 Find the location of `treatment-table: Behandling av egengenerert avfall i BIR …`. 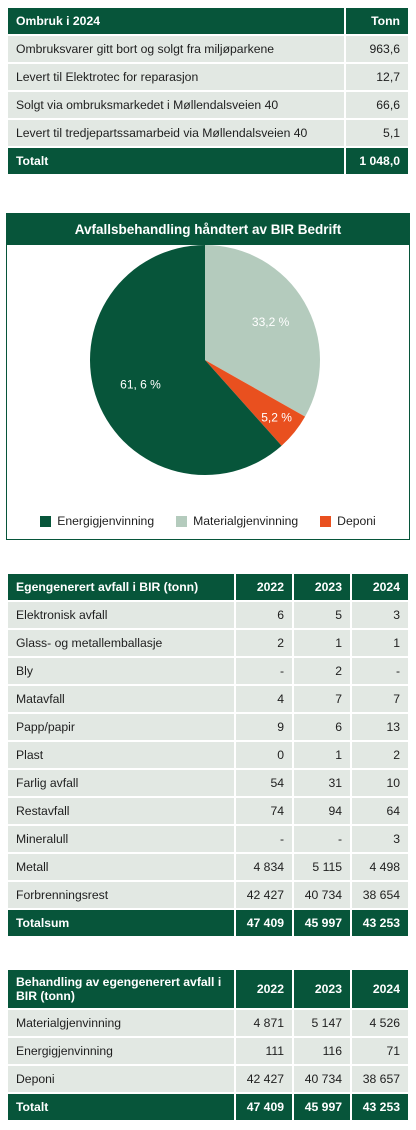

treatment-table: Behandling av egengenerert avfall i BIR … is located at coordinates (208, 1045).